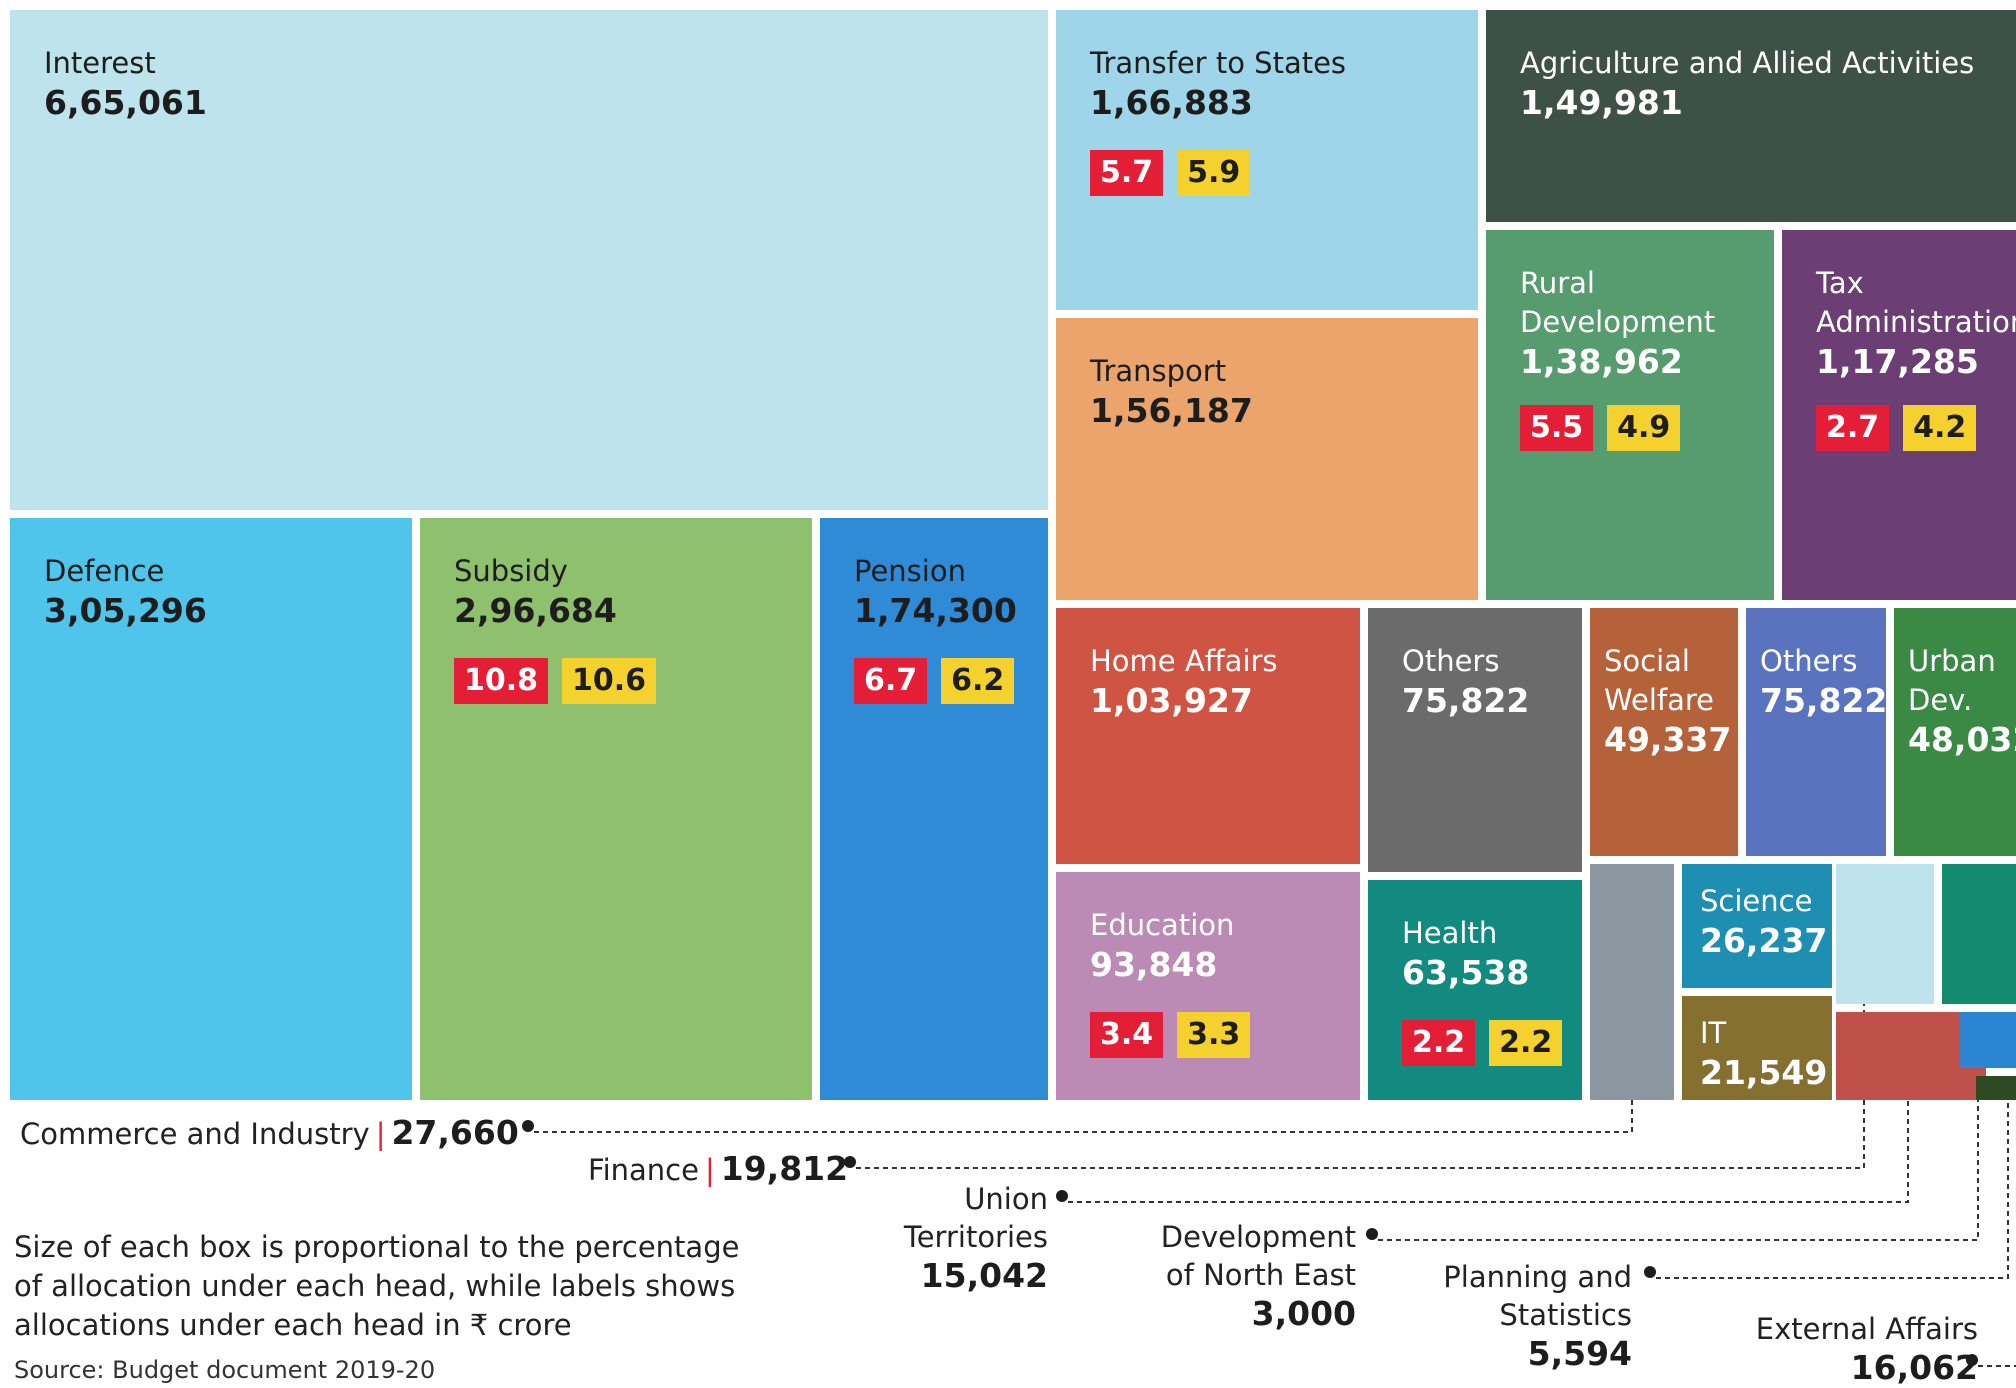  I want to click on badge-red: 5.7, so click(1127, 173).